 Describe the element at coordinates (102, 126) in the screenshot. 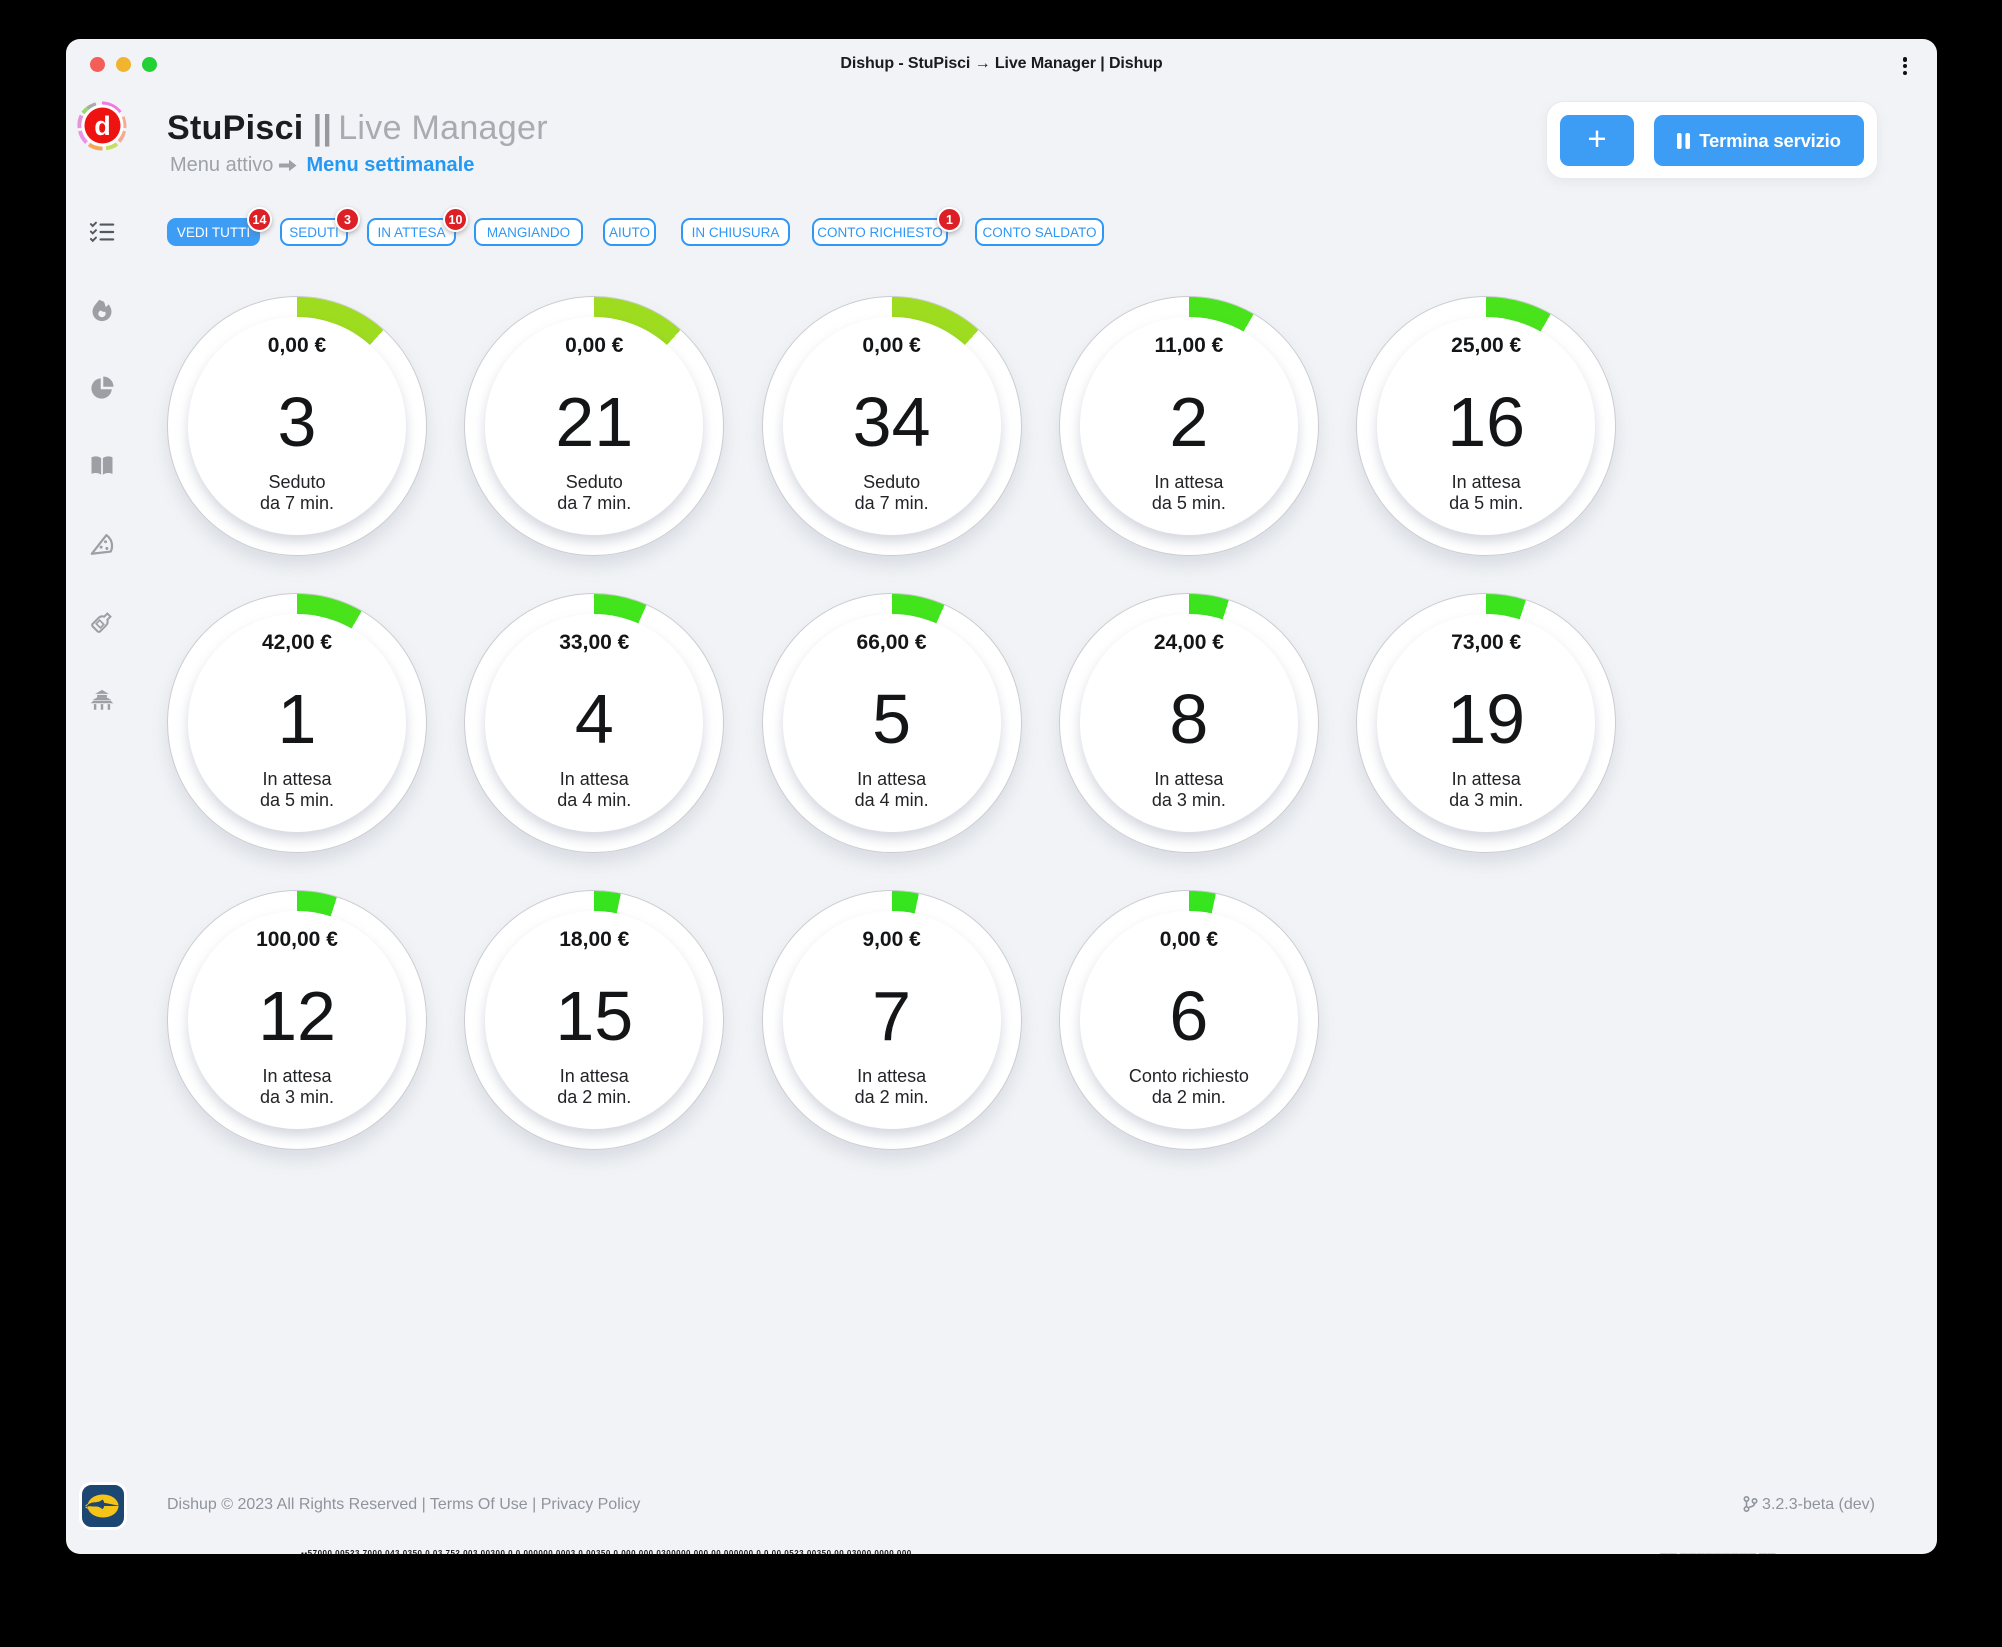

I see `svg-text: d` at that location.